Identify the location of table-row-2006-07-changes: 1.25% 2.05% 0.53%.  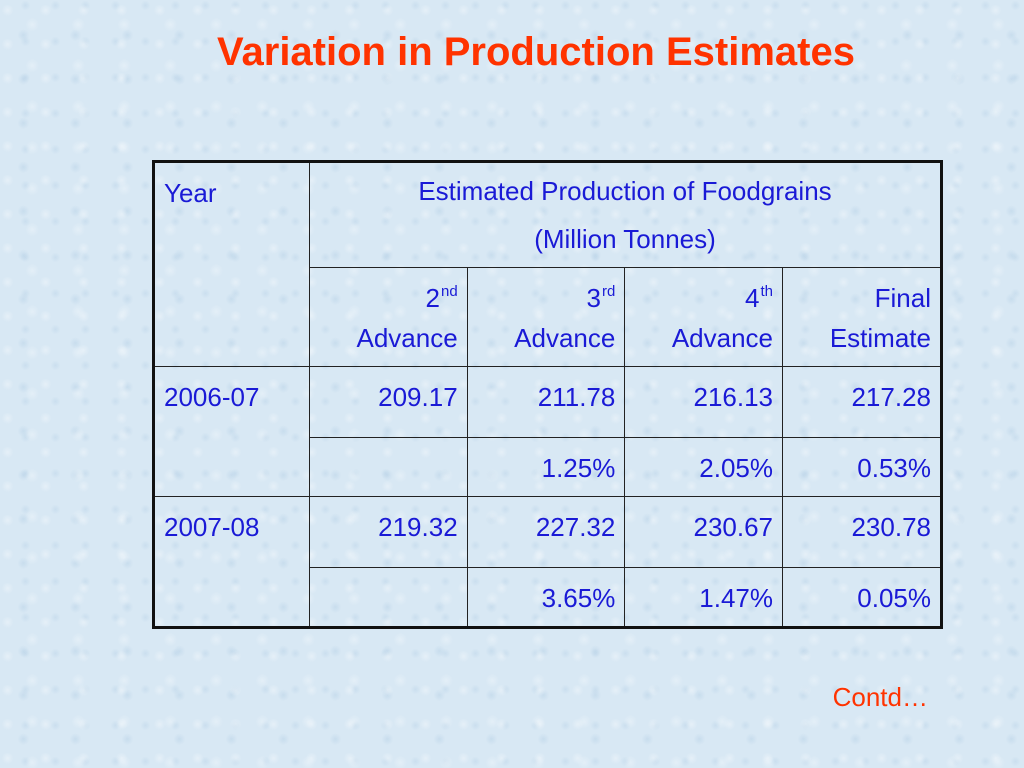
(548, 467).